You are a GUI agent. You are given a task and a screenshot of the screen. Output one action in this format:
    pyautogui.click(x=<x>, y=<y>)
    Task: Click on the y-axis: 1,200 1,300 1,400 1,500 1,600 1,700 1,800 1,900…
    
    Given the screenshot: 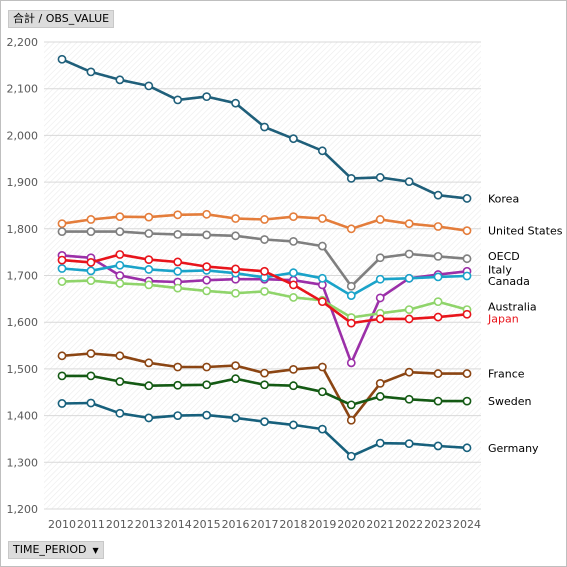 What is the action you would take?
    pyautogui.click(x=23, y=276)
    